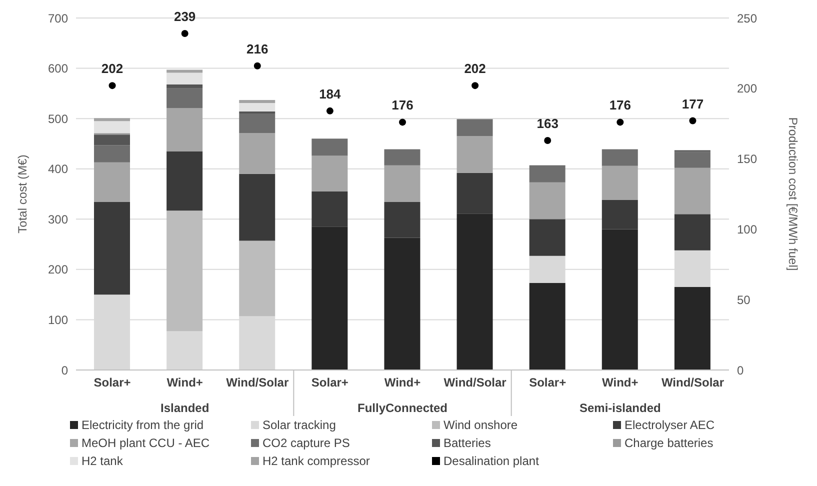  What do you see at coordinates (747, 229) in the screenshot?
I see `y2-tick-label: 100` at bounding box center [747, 229].